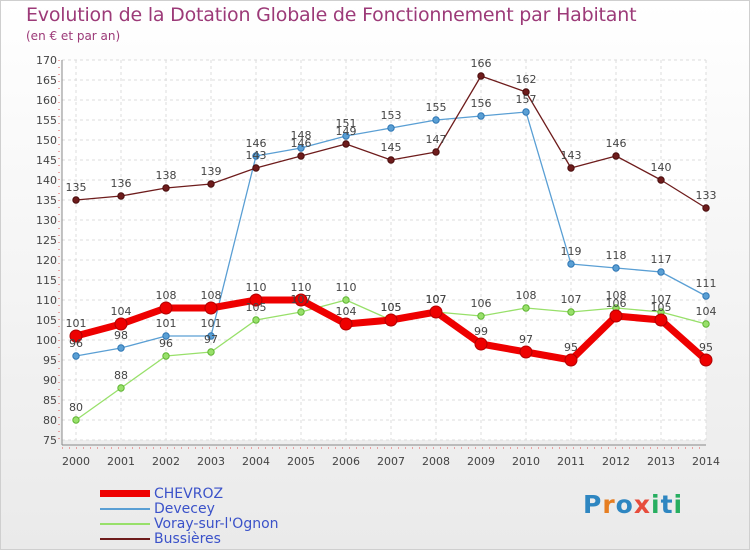 The height and width of the screenshot is (550, 750). Describe the element at coordinates (189, 494) in the screenshot. I see `legend-item: CHEVROZ` at that location.